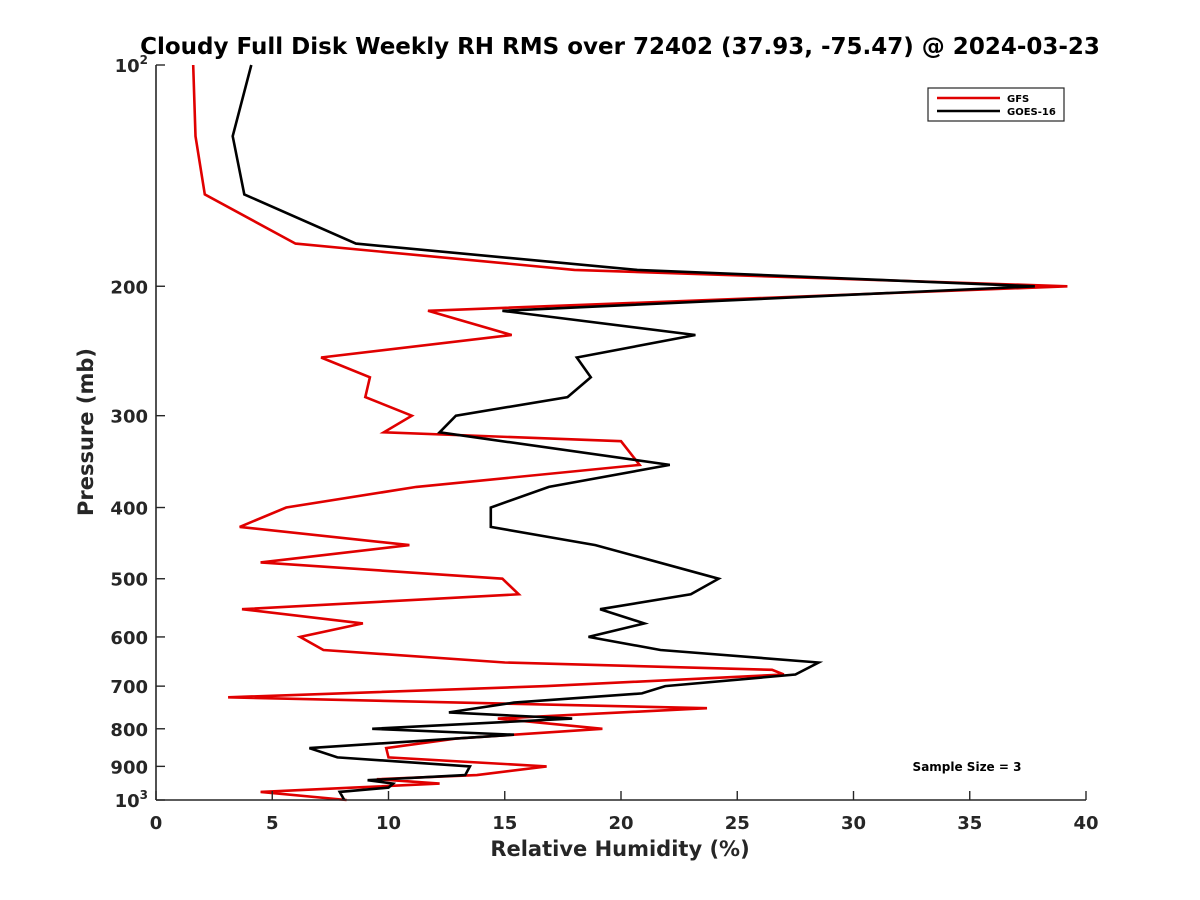 The image size is (1200, 900). What do you see at coordinates (86, 432) in the screenshot?
I see `y-axis-label: Pressure (mb)` at bounding box center [86, 432].